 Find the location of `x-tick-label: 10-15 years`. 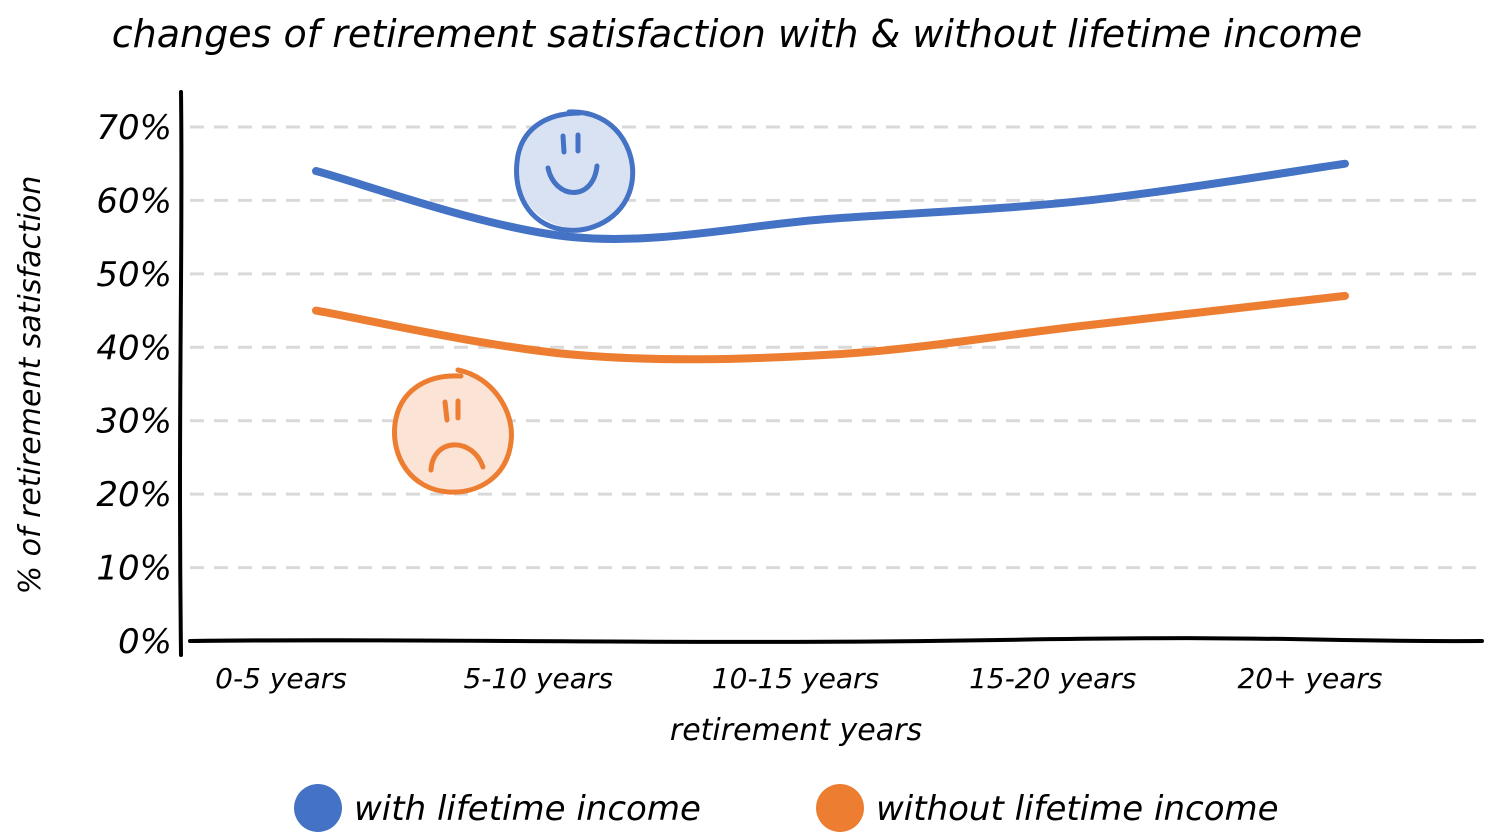

x-tick-label: 10-15 years is located at coordinates (795, 678).